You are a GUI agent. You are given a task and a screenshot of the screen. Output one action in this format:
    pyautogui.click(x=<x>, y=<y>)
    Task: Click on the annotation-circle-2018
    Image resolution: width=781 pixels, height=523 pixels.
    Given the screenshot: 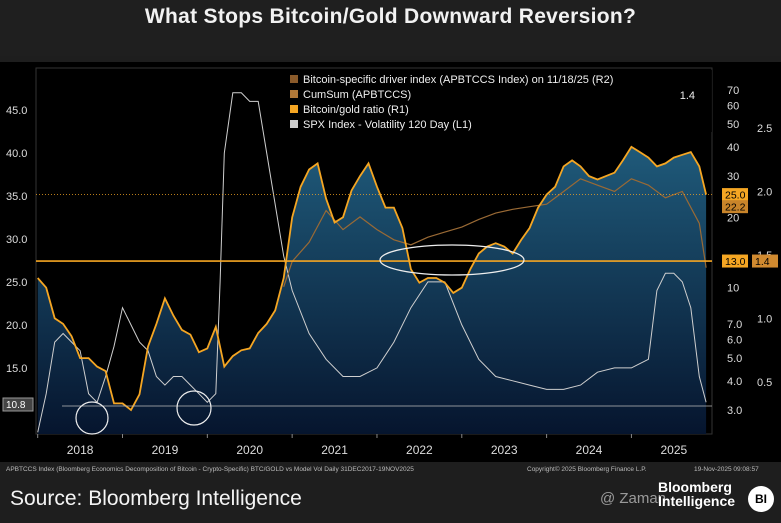 What is the action you would take?
    pyautogui.click(x=92, y=418)
    